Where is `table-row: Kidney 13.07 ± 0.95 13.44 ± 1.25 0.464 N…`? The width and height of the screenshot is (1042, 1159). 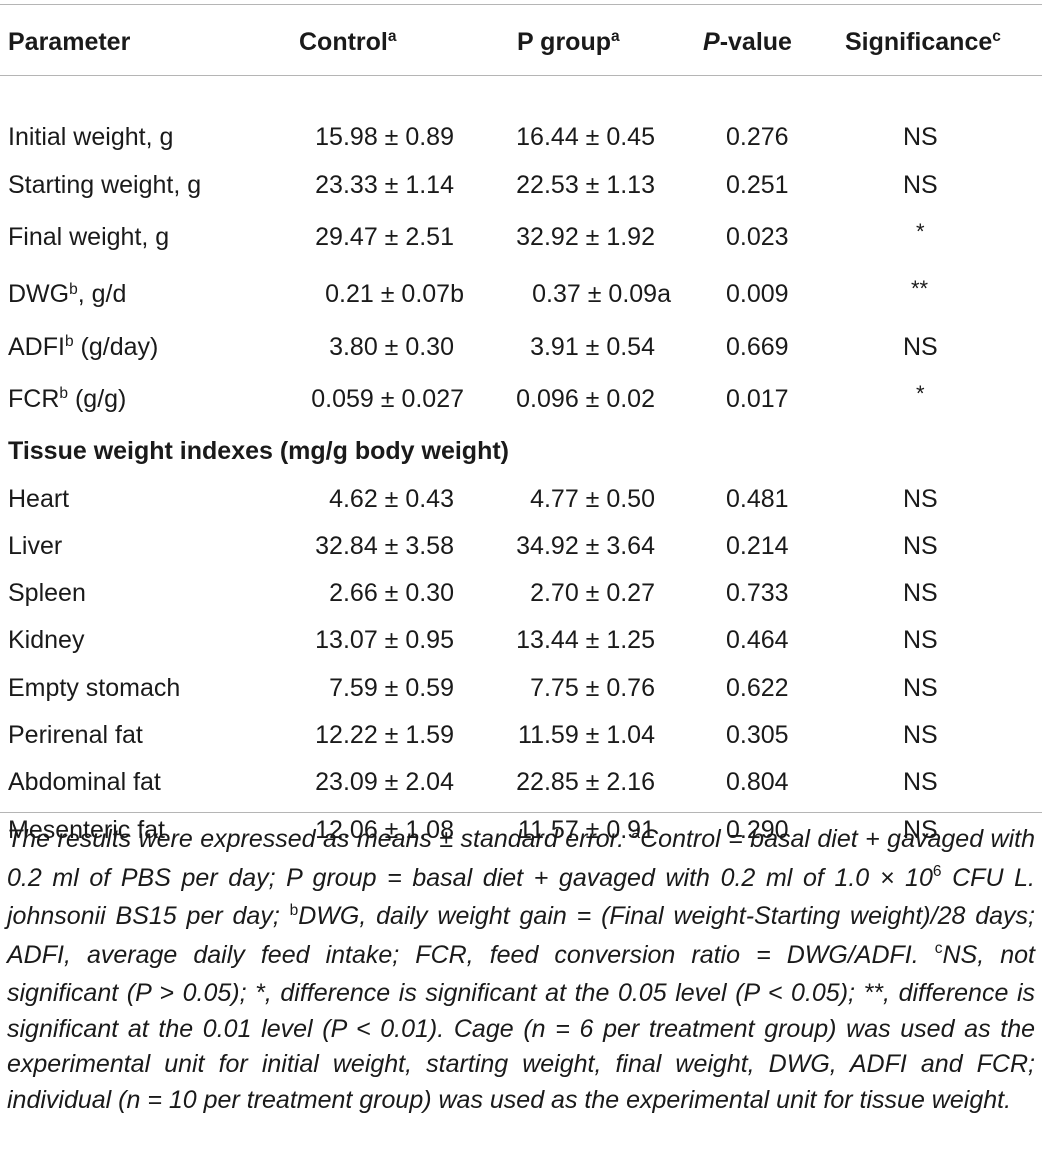
table-row: Kidney 13.07 ± 0.95 13.44 ± 1.25 0.464 N… is located at coordinates (521, 640).